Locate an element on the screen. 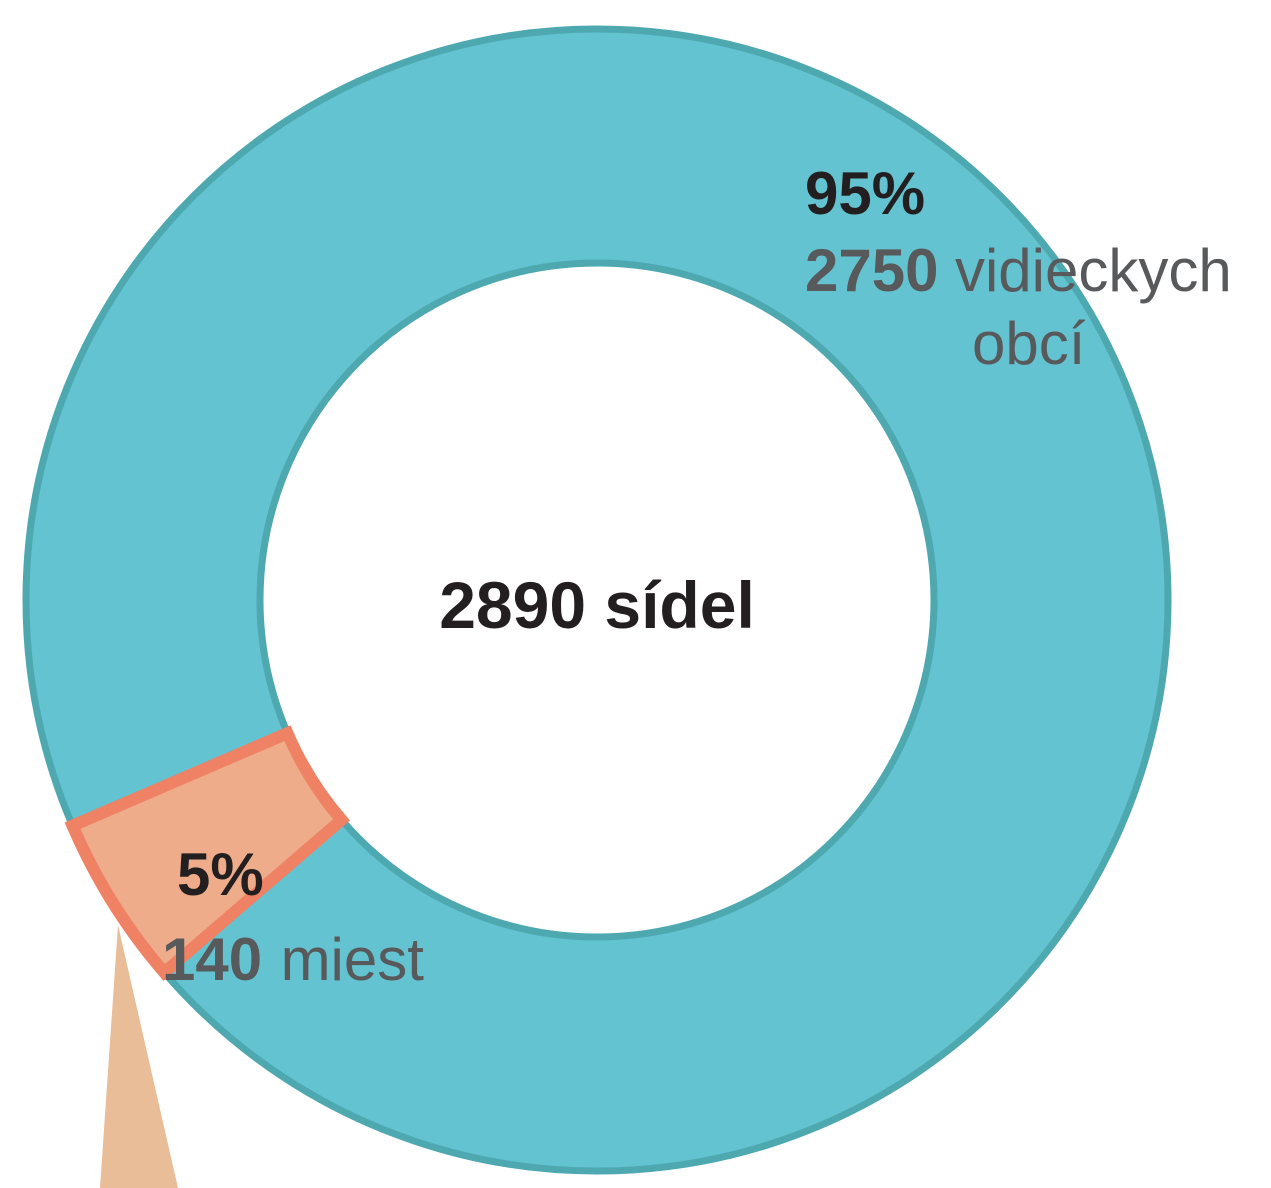 This screenshot has height=1188, width=1271. slice-cities-percent: 5% is located at coordinates (220, 874).